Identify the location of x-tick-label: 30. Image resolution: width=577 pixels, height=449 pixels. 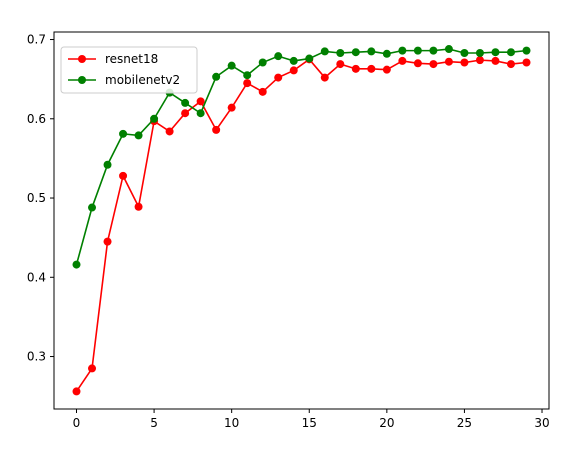
(541, 423).